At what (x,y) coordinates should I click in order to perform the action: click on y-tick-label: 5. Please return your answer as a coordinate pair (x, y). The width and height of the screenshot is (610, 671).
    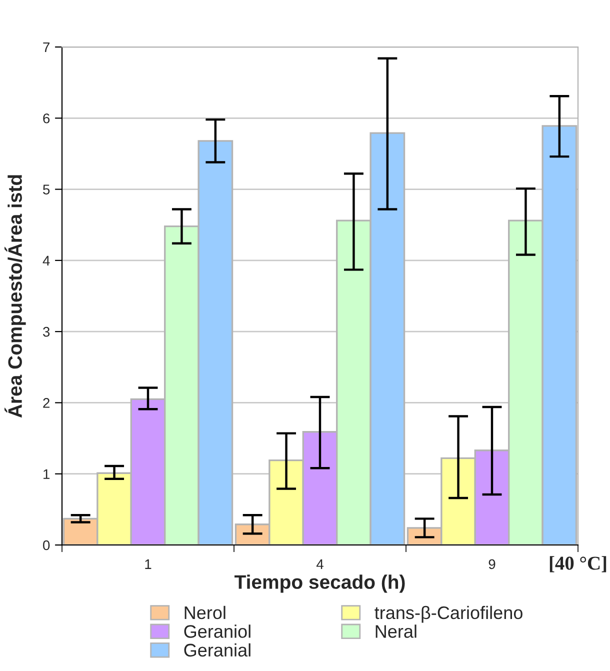
    Looking at the image, I should click on (46, 189).